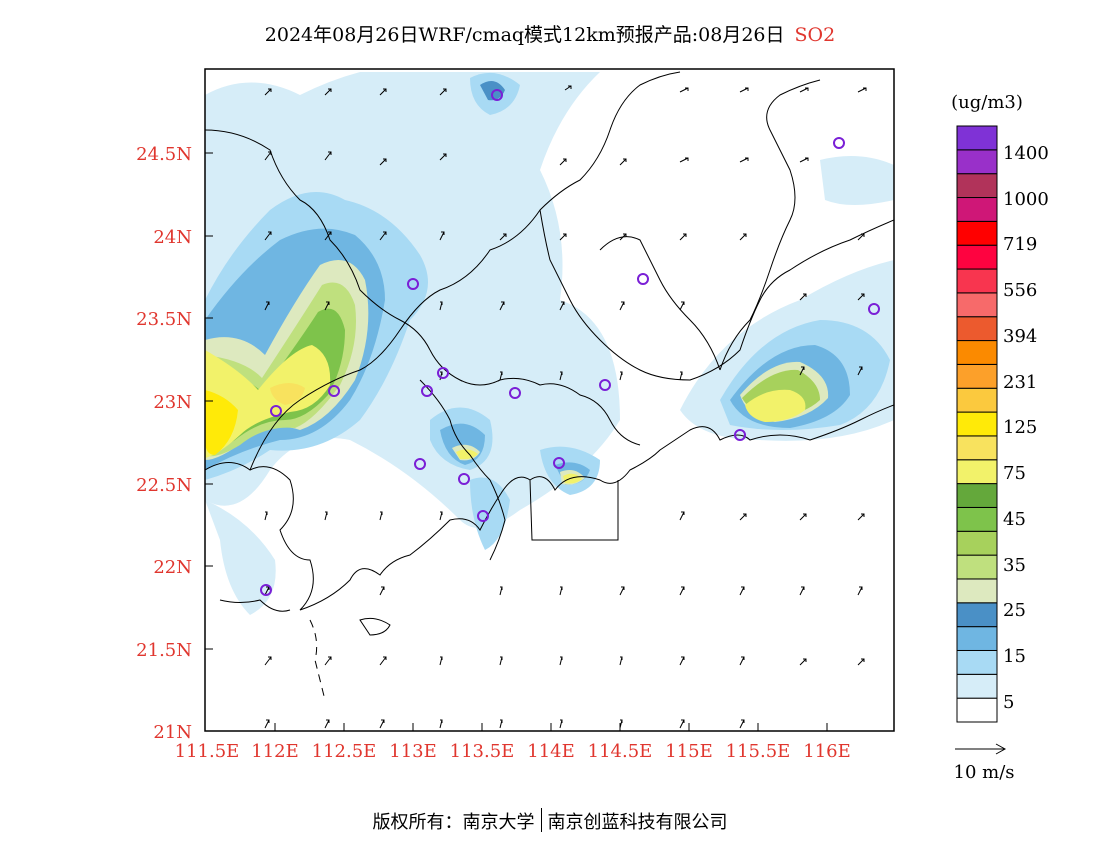 The height and width of the screenshot is (850, 1100). I want to click on lon-label: 114.5E, so click(620, 751).